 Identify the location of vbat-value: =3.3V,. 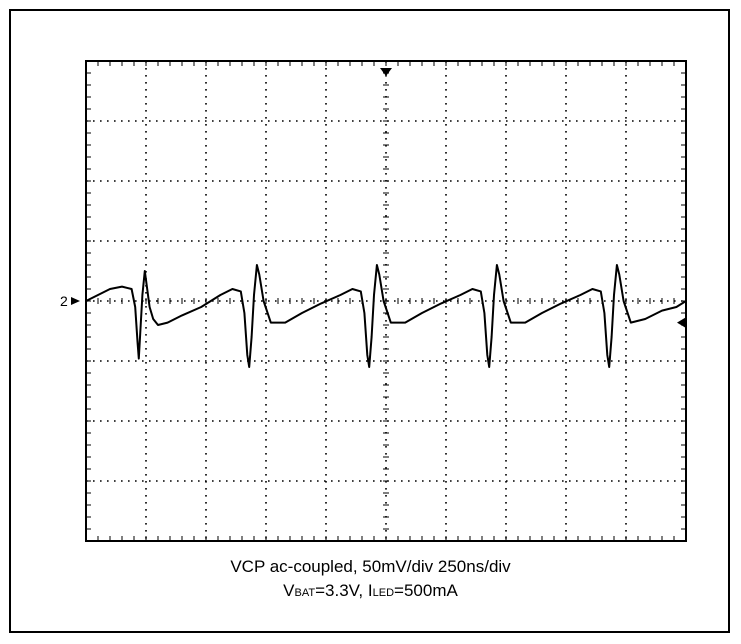
(341, 590).